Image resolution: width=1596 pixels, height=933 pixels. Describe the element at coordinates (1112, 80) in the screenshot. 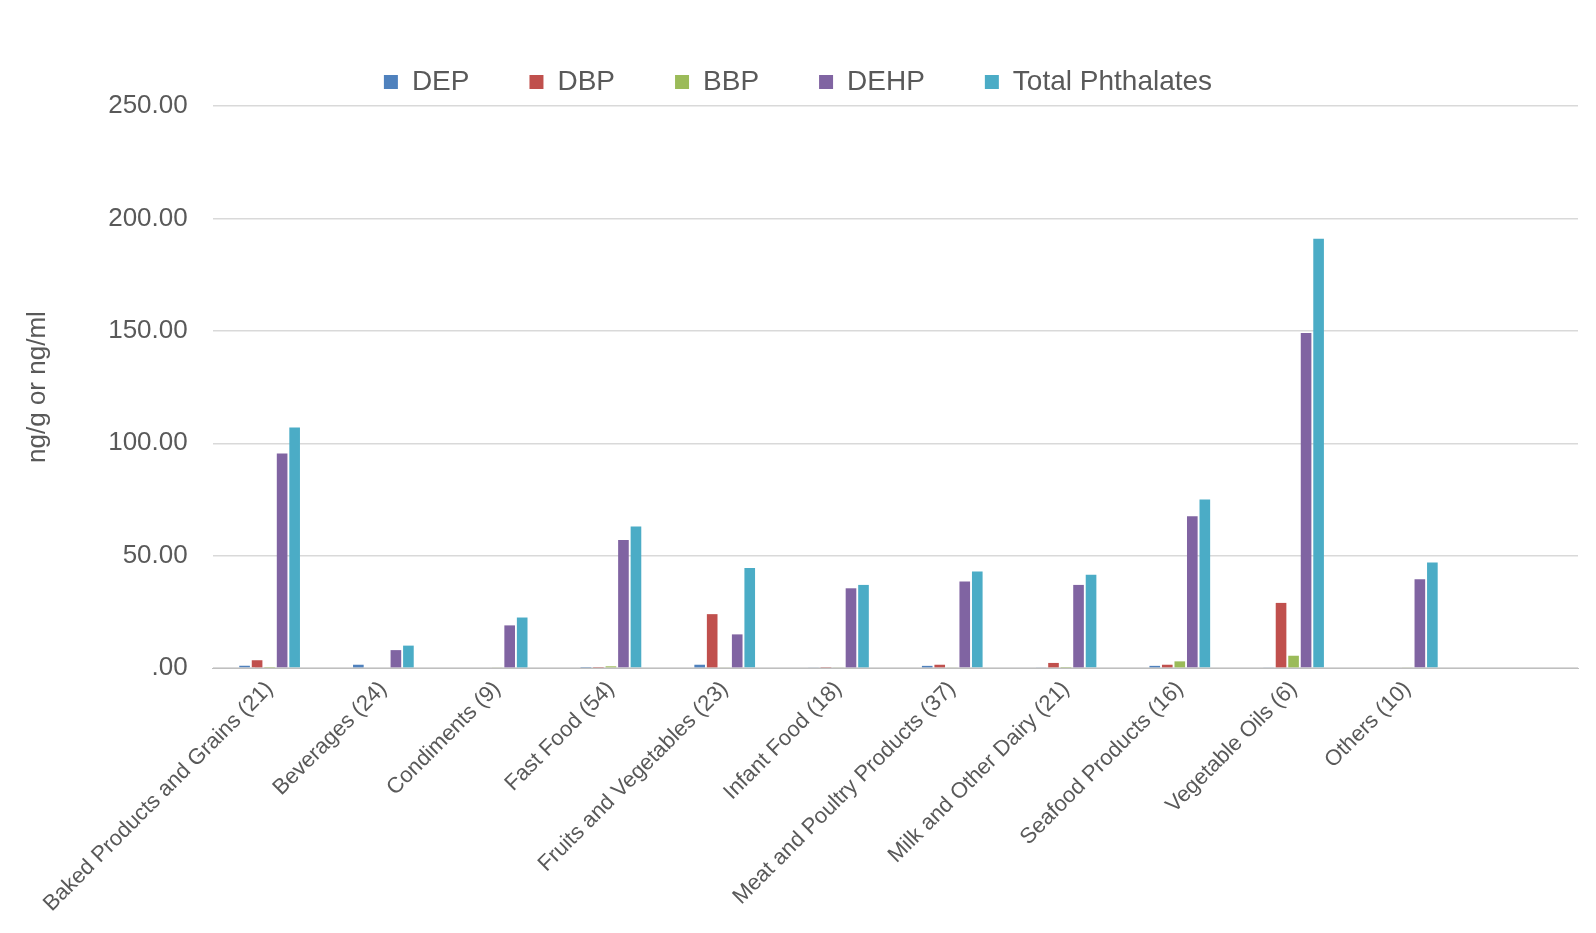

I see `legend-label: Total Phthalates` at that location.